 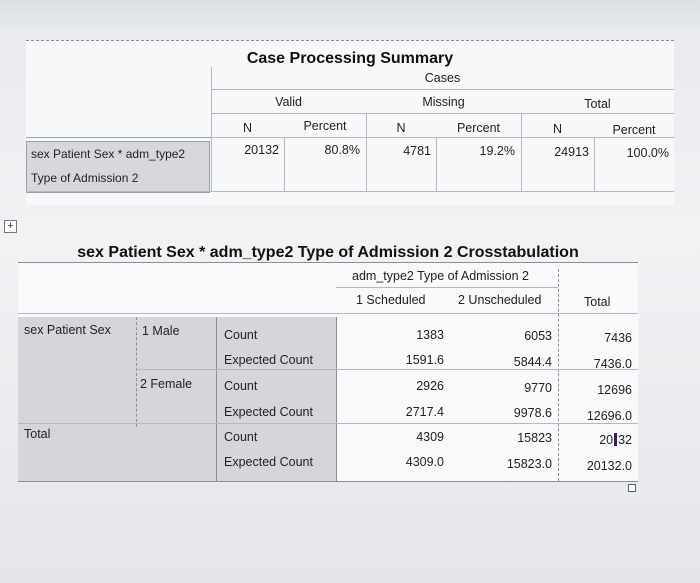 I want to click on total-percent-value: 100.0%, so click(x=647, y=153).